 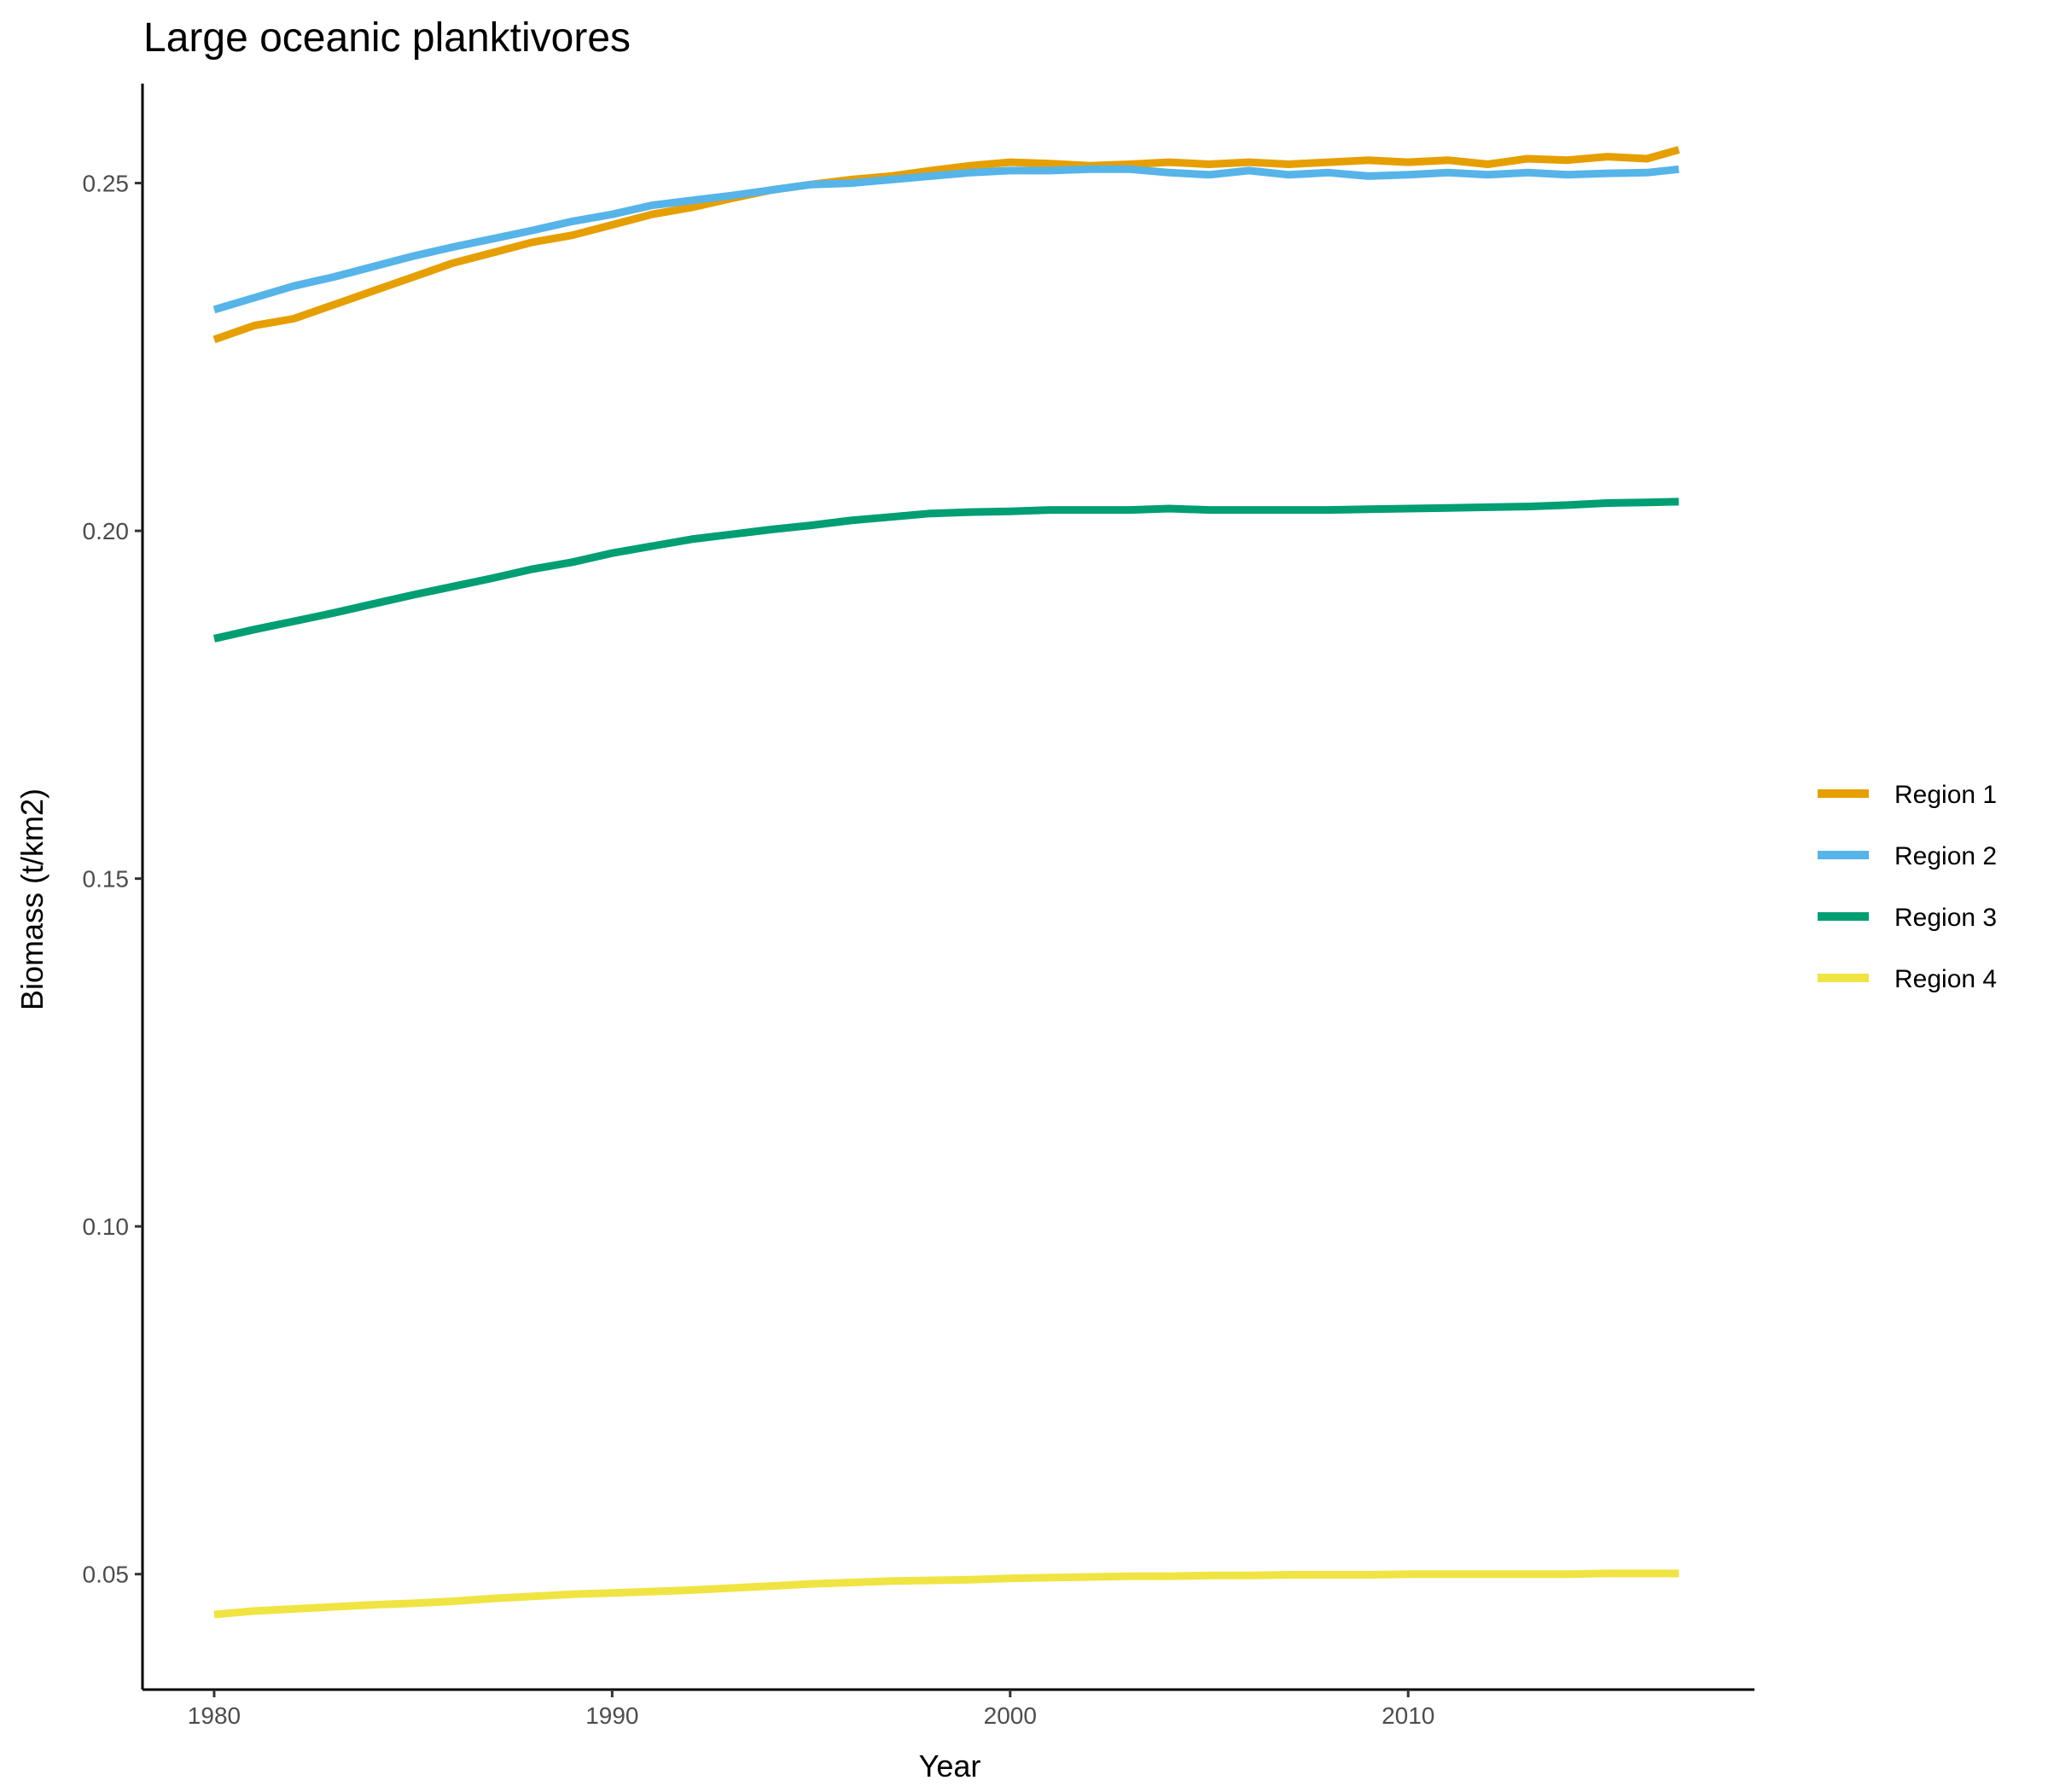 What do you see at coordinates (611, 1715) in the screenshot?
I see `x-tick-label: 1990` at bounding box center [611, 1715].